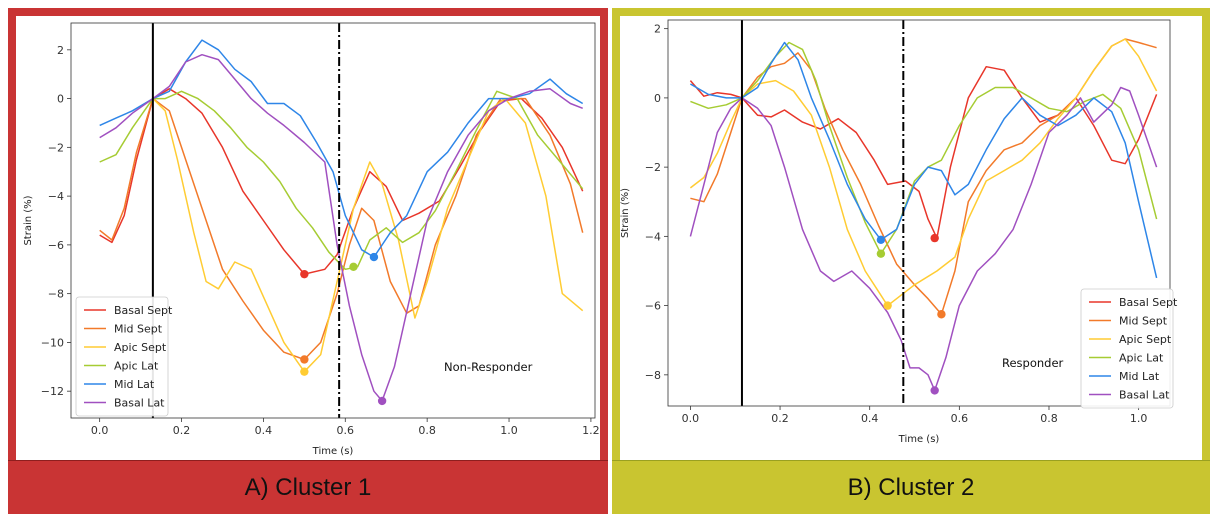  Describe the element at coordinates (1033, 363) in the screenshot. I see `cluster-annotation: Responder` at that location.